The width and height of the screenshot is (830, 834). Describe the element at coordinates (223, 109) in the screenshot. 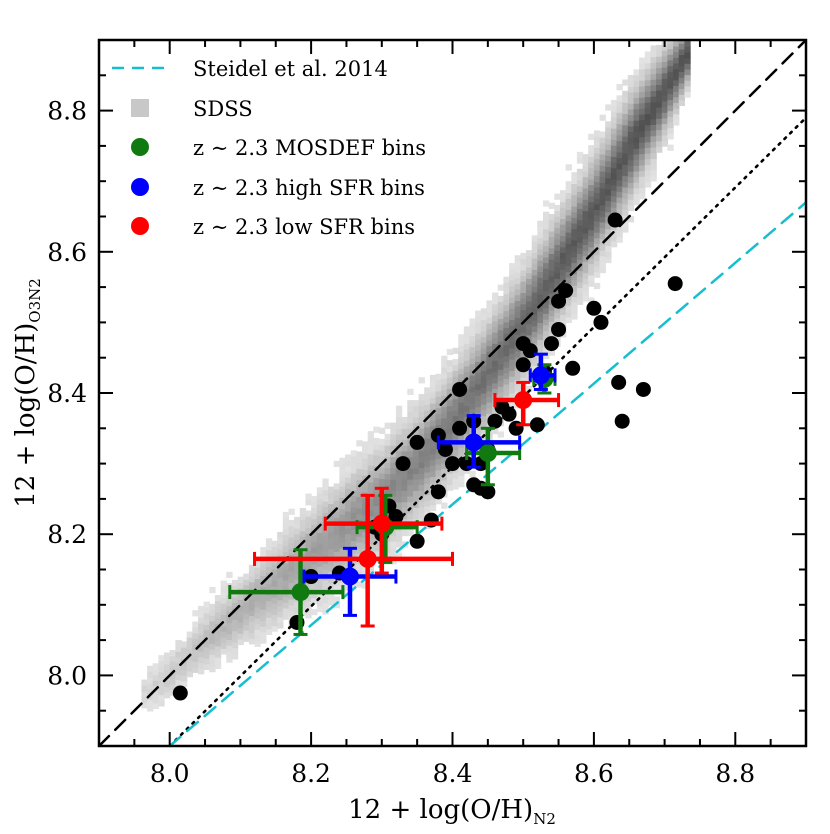

I see `legend-label: SDSS` at that location.